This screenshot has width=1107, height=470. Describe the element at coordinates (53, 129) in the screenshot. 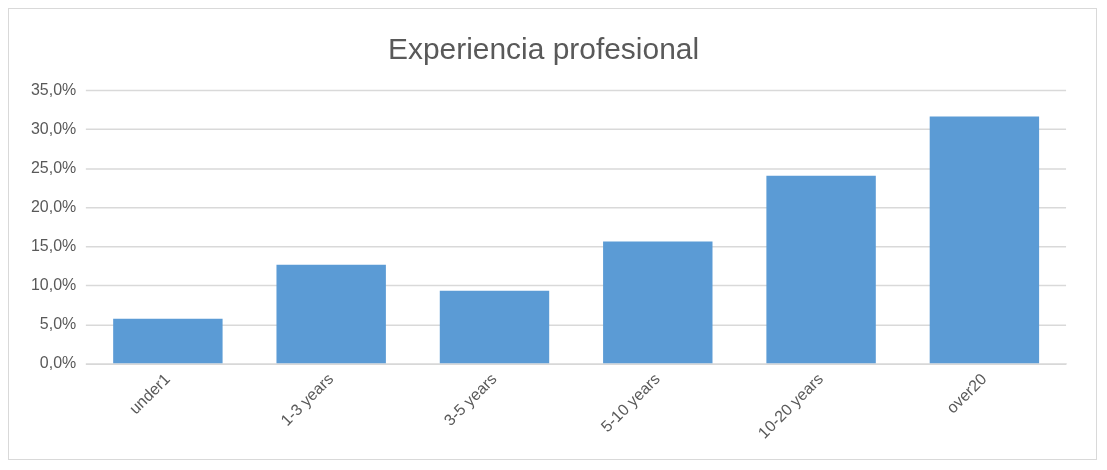

I see `y-tick-label: 30,0%` at that location.